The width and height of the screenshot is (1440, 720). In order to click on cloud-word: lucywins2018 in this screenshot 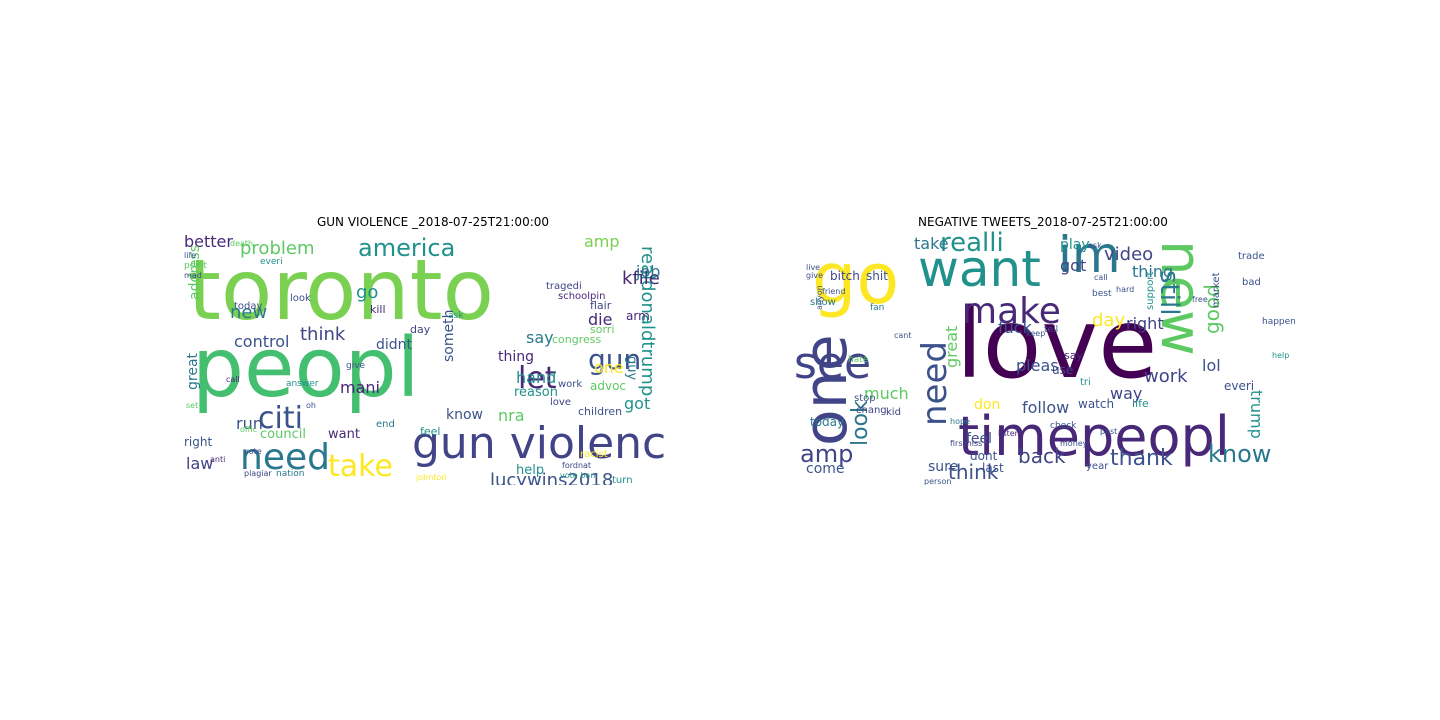, I will do `click(552, 478)`.